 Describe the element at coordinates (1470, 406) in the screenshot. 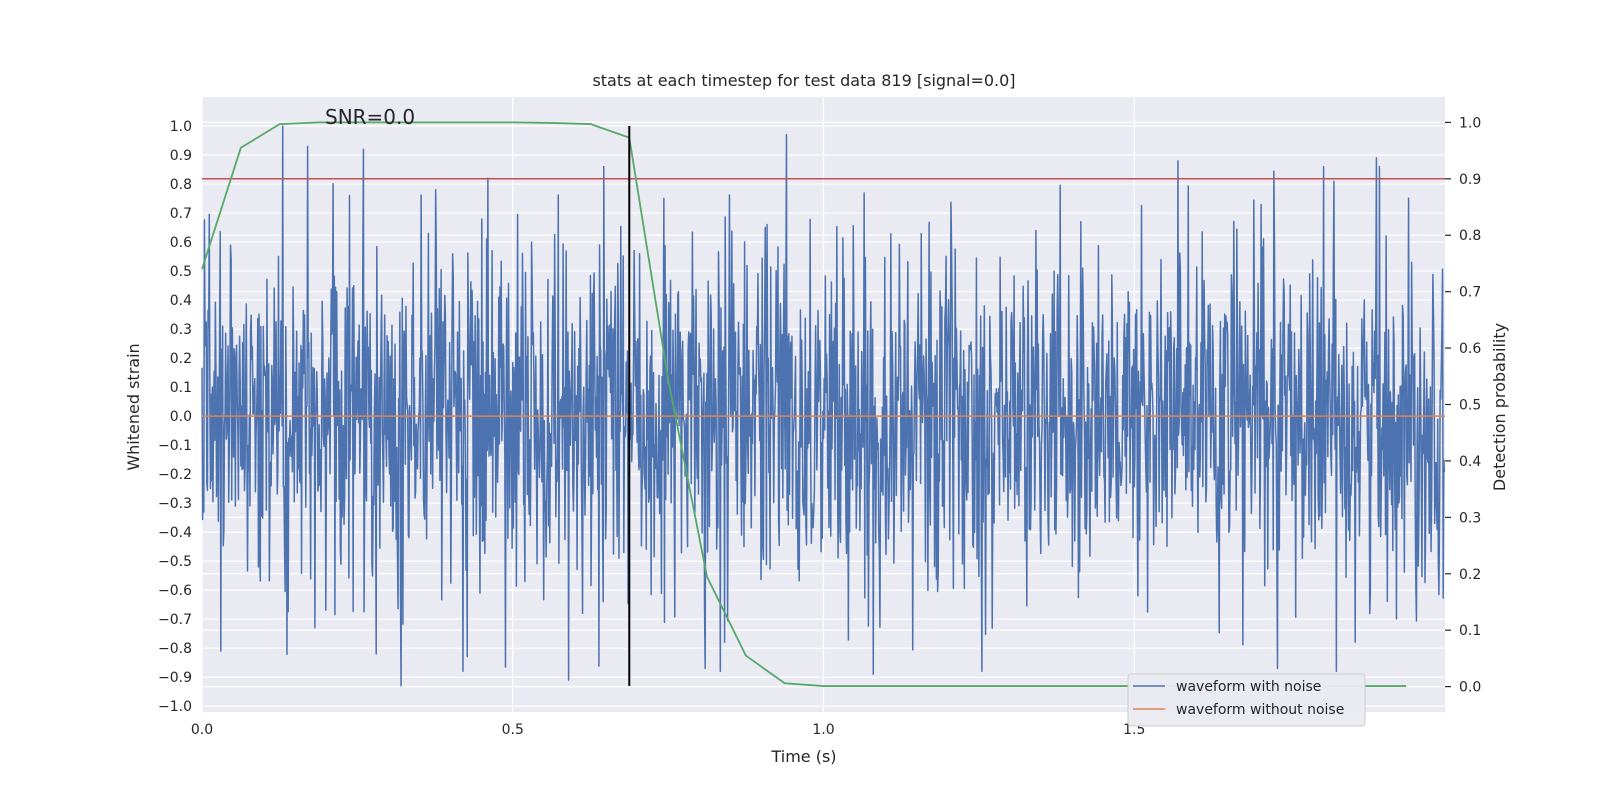

I see `y2-tick-label: 0.5` at that location.